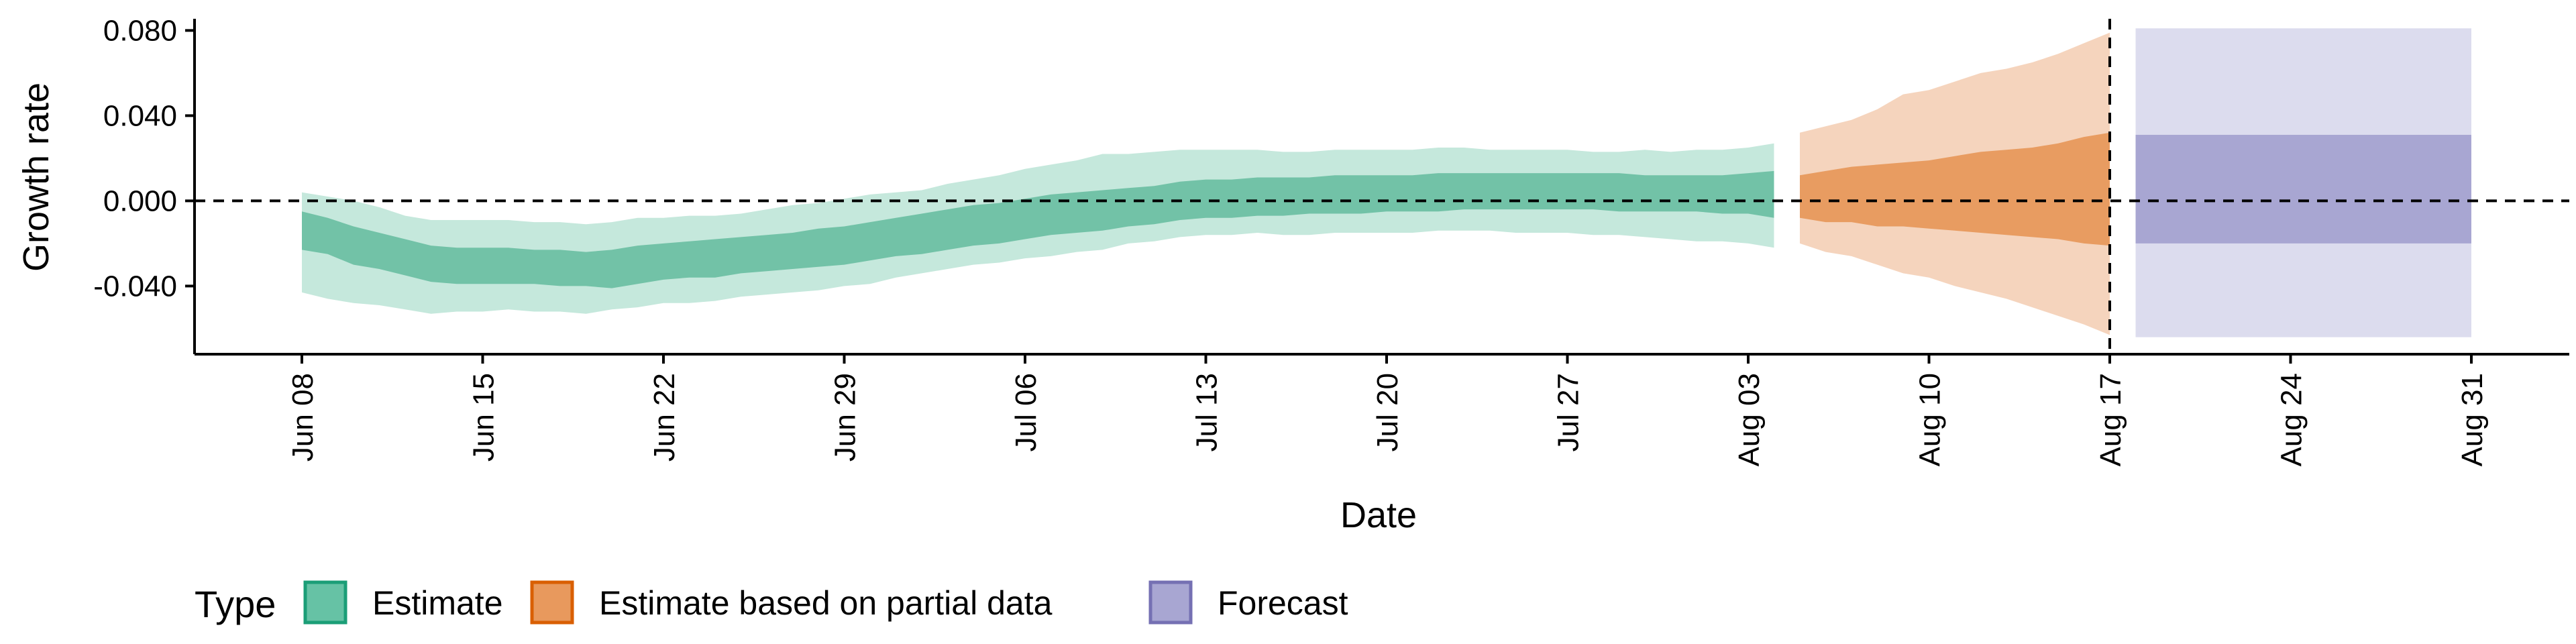  Describe the element at coordinates (826, 603) in the screenshot. I see `legend-label: Estimate based on partial data` at that location.